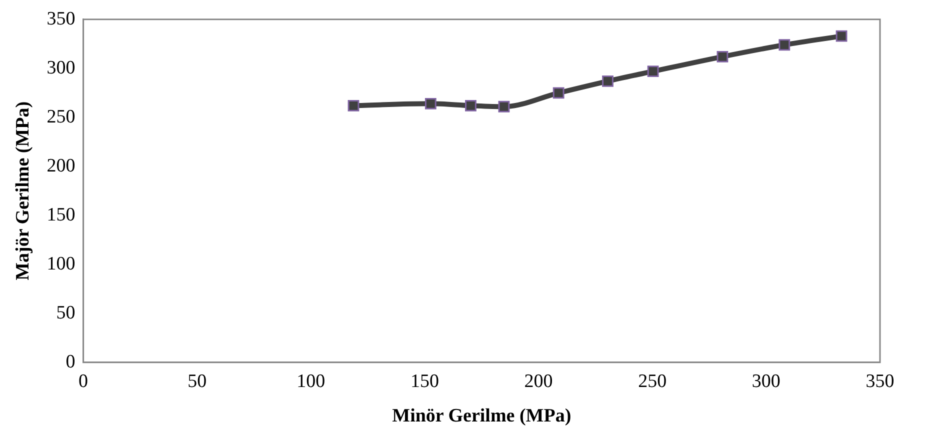 The height and width of the screenshot is (436, 935). I want to click on x-tick-label: 50, so click(197, 381).